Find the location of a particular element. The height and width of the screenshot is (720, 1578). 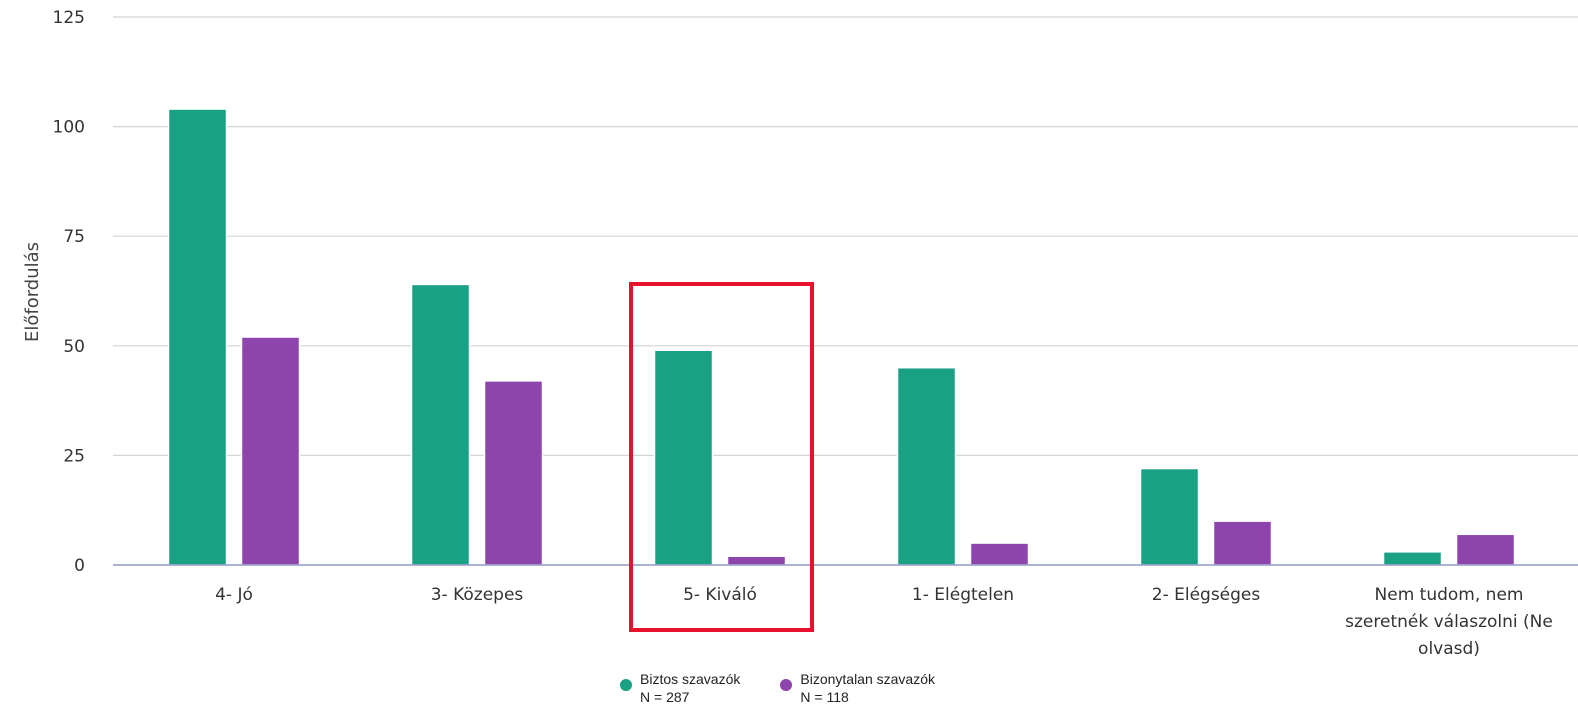

y-tick-label: 0 is located at coordinates (79, 566).